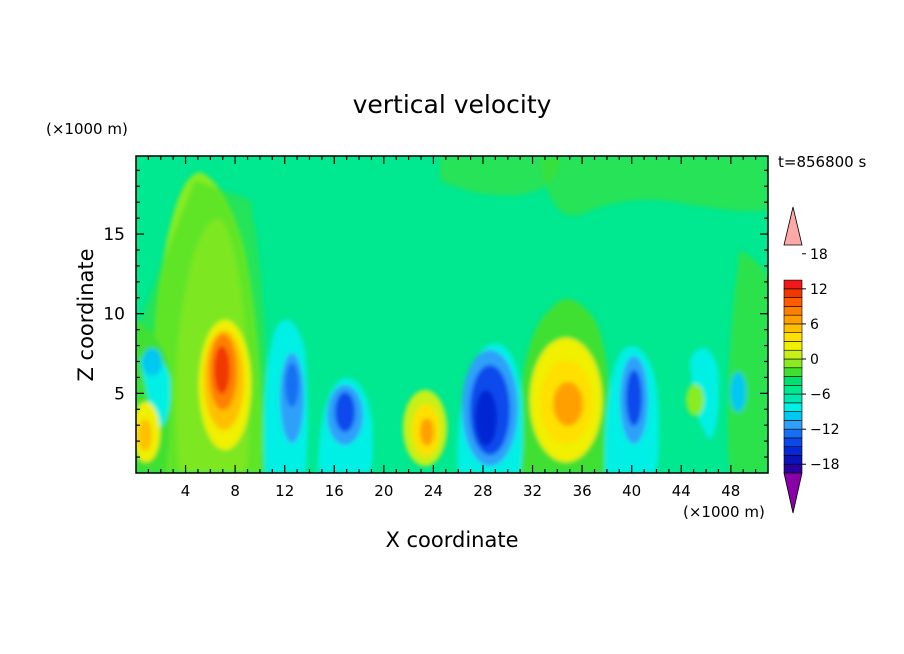 This screenshot has width=904, height=654. What do you see at coordinates (186, 491) in the screenshot?
I see `x-tick-label: 4` at bounding box center [186, 491].